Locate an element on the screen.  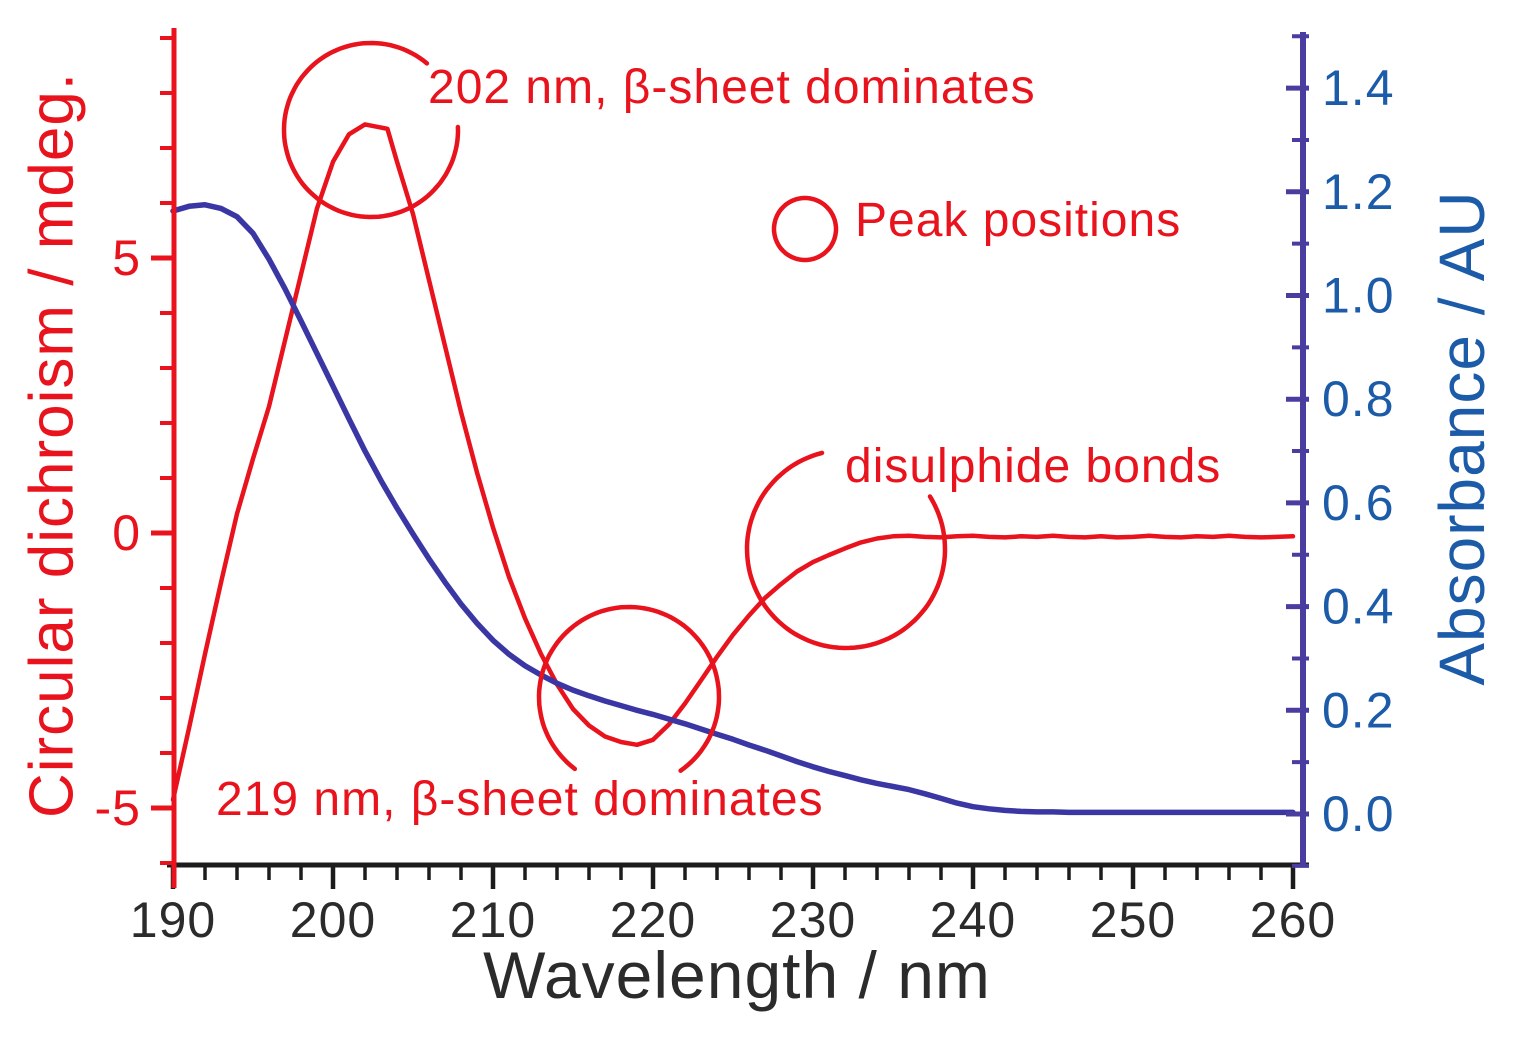
x-tick-label-230: 230 is located at coordinates (813, 920).